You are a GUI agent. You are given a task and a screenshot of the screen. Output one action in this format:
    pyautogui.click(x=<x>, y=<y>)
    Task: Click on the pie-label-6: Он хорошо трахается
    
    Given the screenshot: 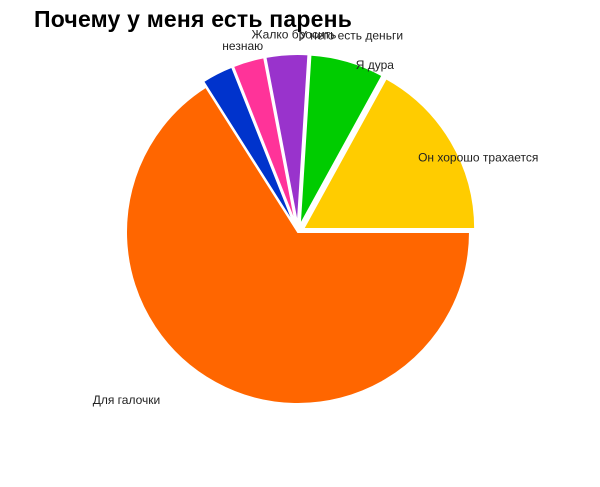 What is the action you would take?
    pyautogui.click(x=478, y=157)
    